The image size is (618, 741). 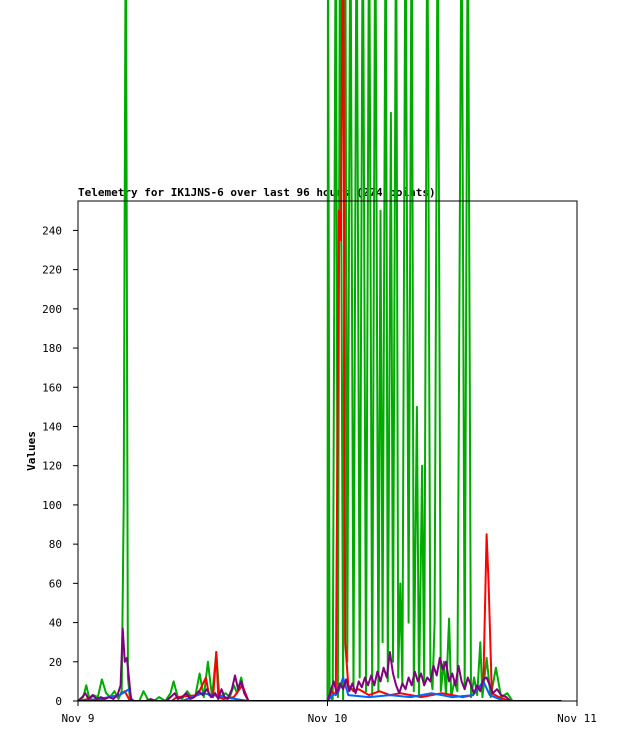 What do you see at coordinates (52, 426) in the screenshot?
I see `y-tick-label: 140` at bounding box center [52, 426].